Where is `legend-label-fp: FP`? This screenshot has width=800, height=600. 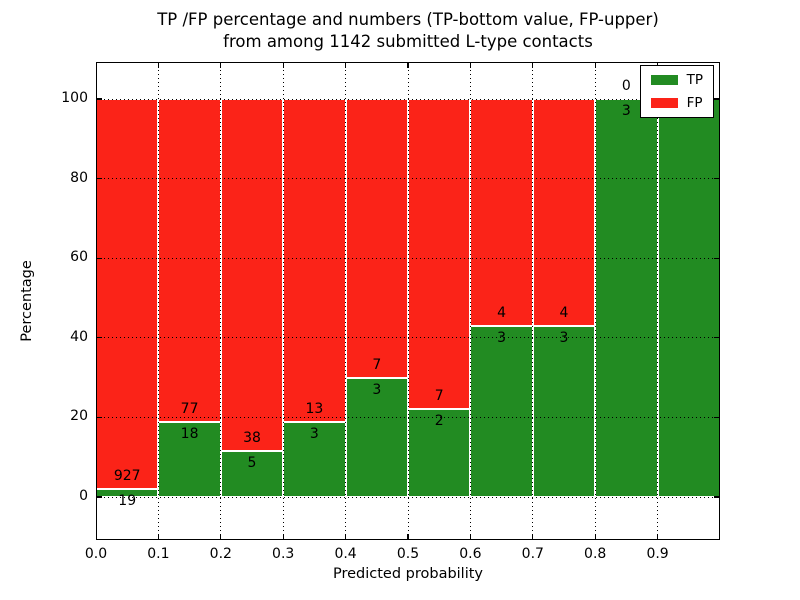 legend-label-fp: FP is located at coordinates (694, 103).